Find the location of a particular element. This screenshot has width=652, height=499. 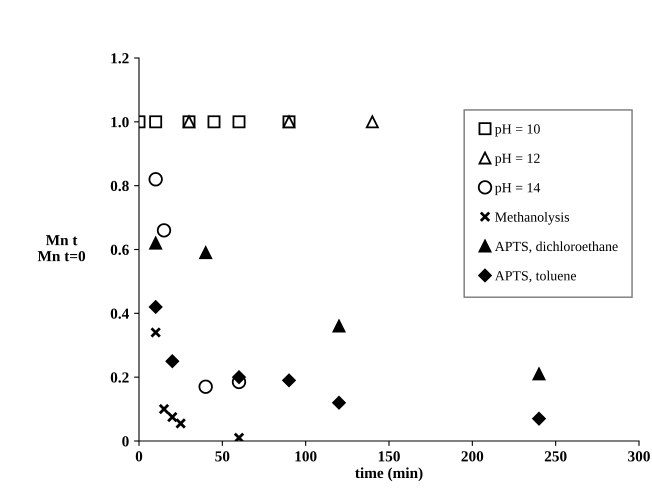

x-tick-label: 50 is located at coordinates (222, 456).